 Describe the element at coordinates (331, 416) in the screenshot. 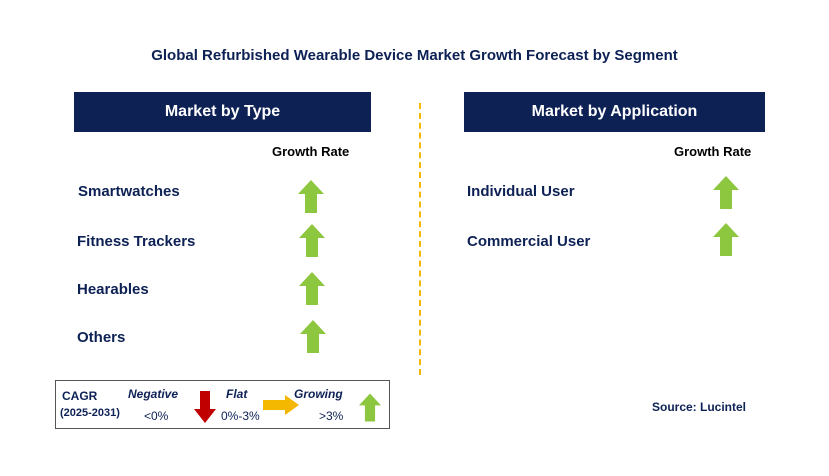

I see `legend-growing-range: >3%` at that location.